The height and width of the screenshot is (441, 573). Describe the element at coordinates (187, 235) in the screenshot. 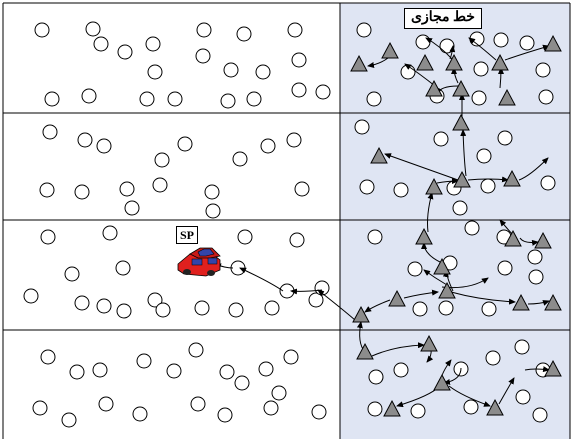

I see `sp-label: SP` at that location.